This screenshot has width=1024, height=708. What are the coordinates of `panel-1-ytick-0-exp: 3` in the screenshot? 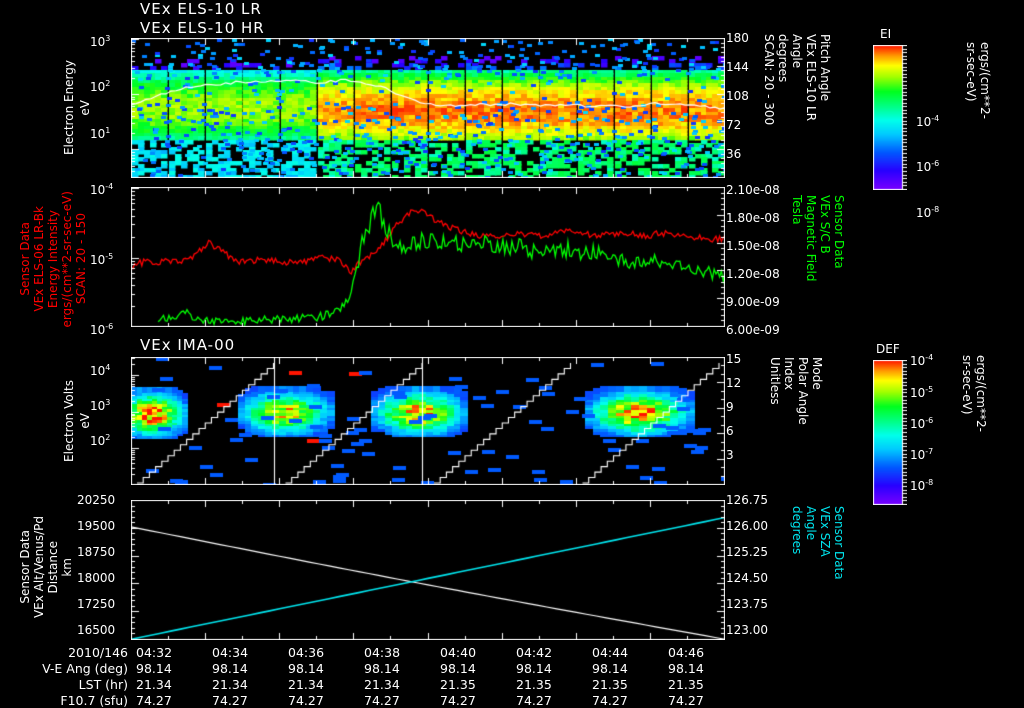 It's located at (108, 38).